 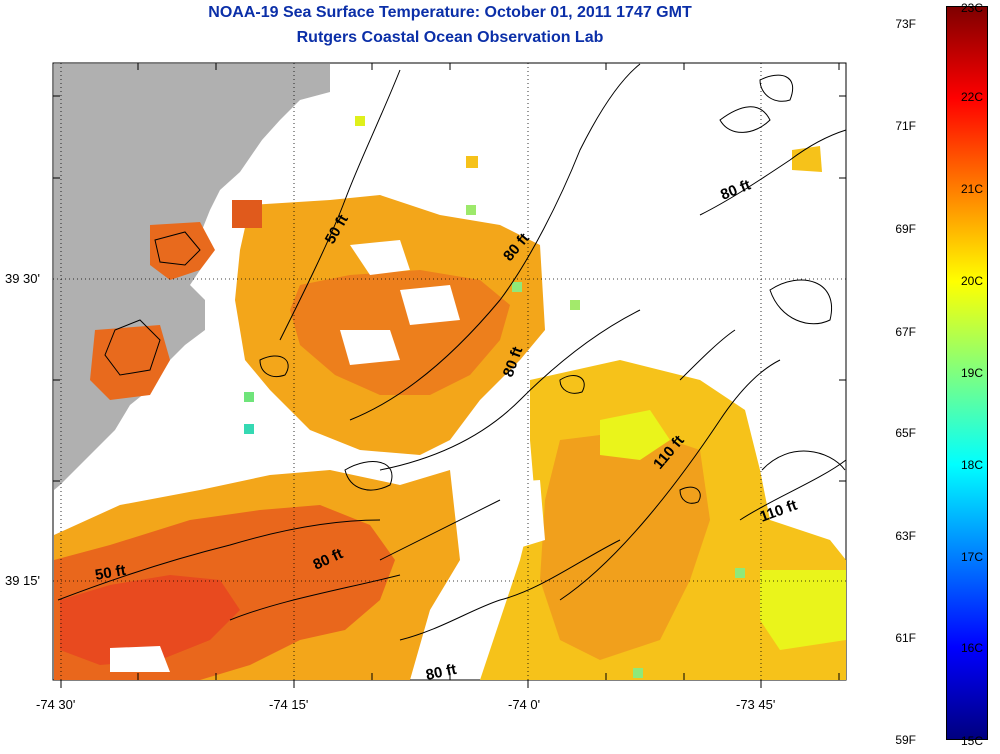 I want to click on colorbar-f-label: 65F, so click(x=905, y=433).